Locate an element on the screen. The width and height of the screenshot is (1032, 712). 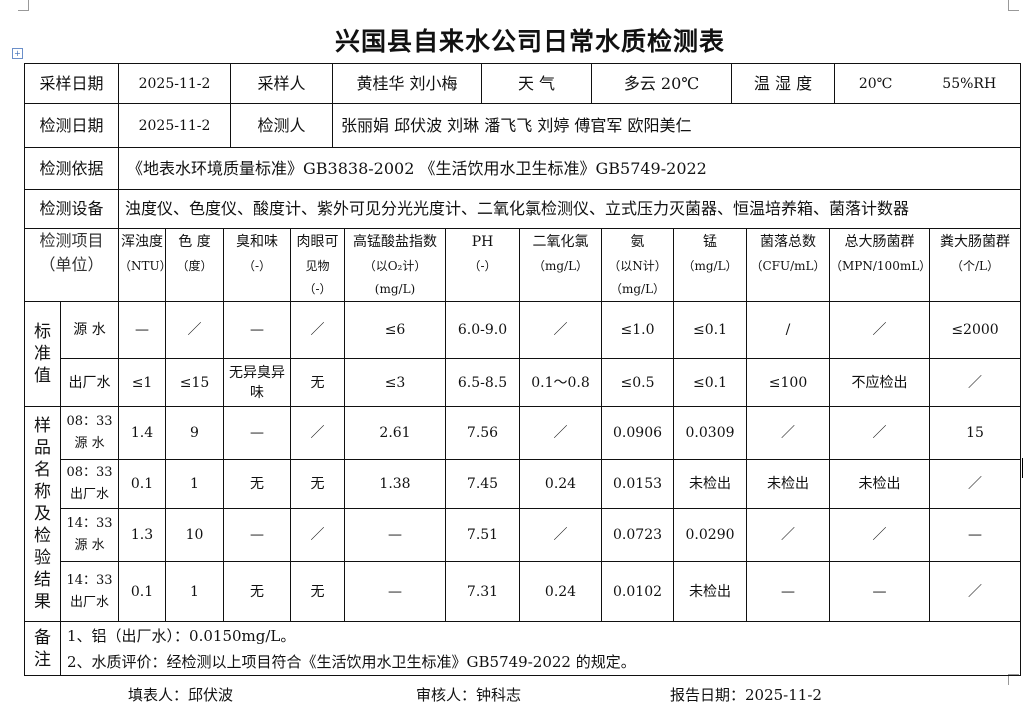
standard-value: 6.5-8.5 is located at coordinates (483, 382).